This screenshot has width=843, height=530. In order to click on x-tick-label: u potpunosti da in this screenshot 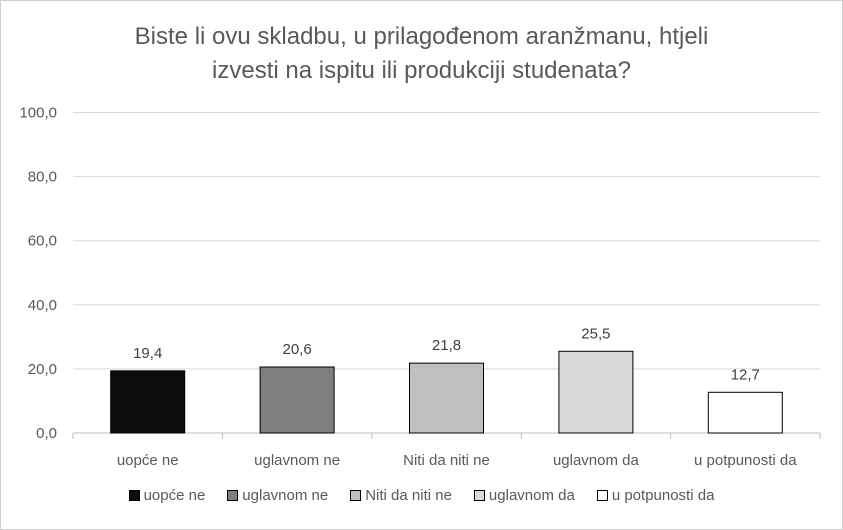, I will do `click(745, 460)`.